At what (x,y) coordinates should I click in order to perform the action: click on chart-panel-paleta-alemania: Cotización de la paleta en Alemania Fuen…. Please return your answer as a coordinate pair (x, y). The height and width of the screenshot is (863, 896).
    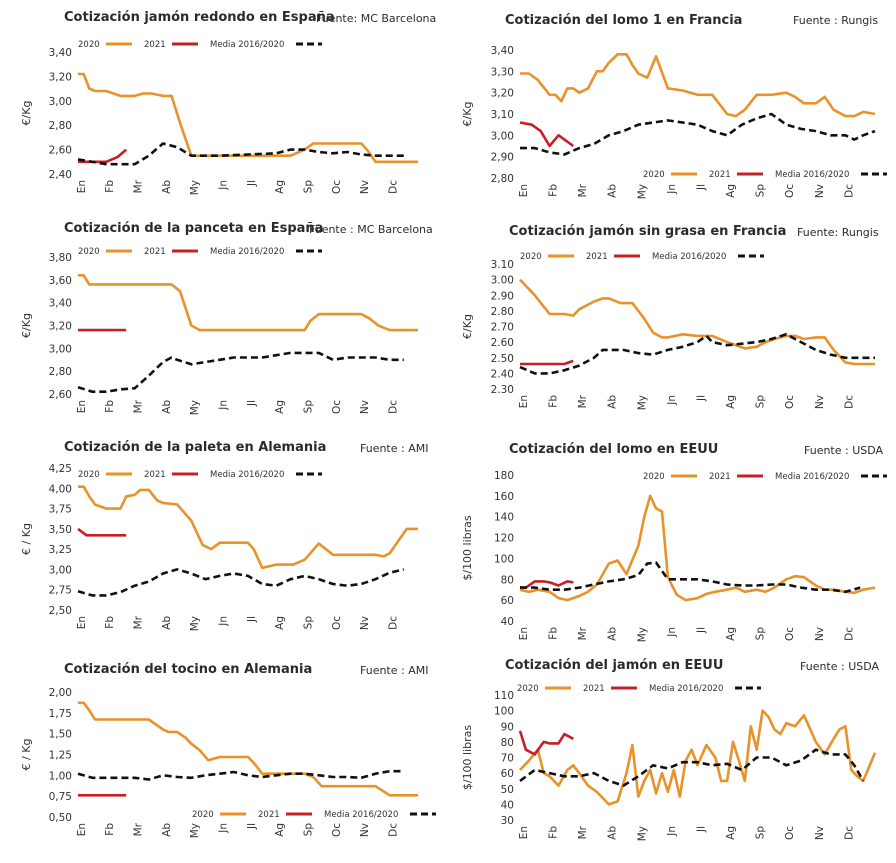
    Looking at the image, I should click on (220, 540).